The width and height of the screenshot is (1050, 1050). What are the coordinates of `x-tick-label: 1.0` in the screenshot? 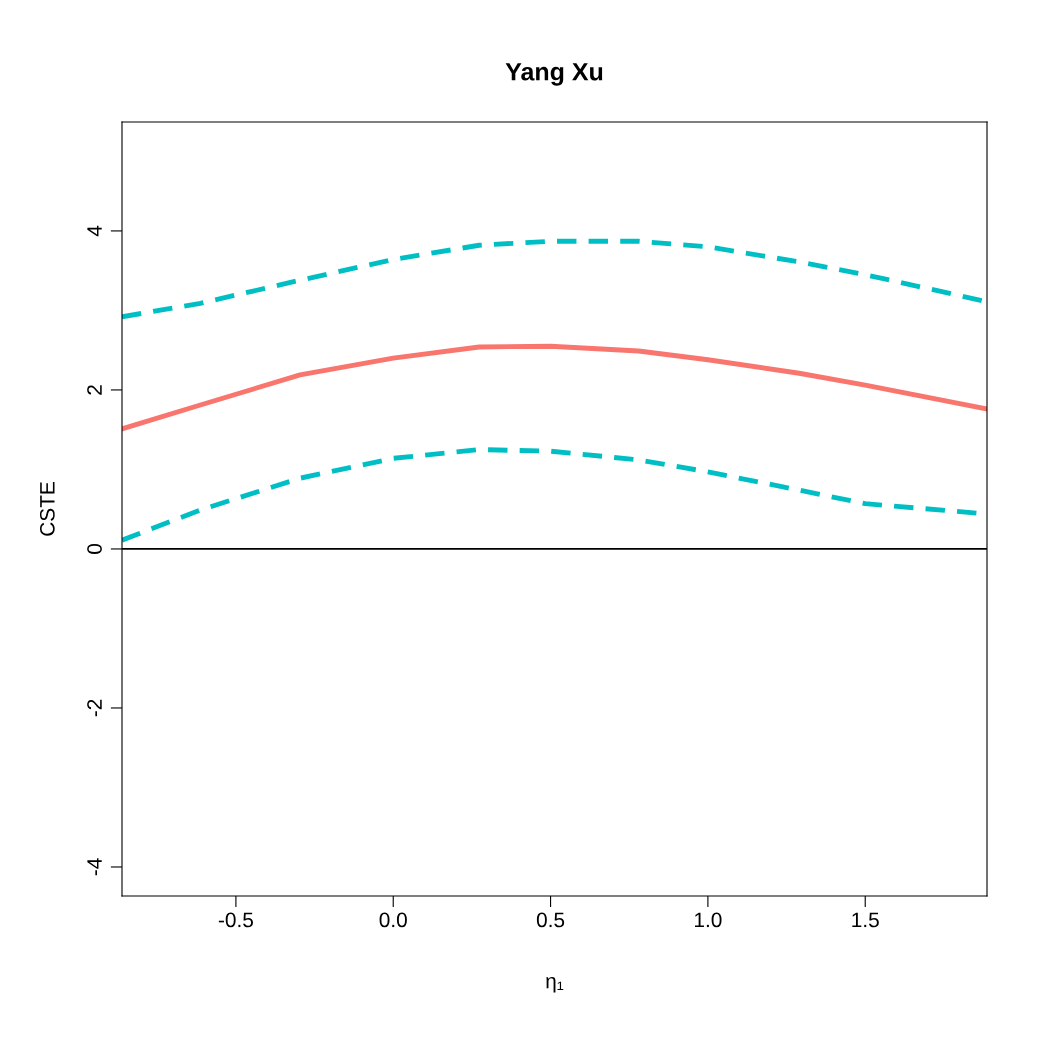 It's located at (708, 920).